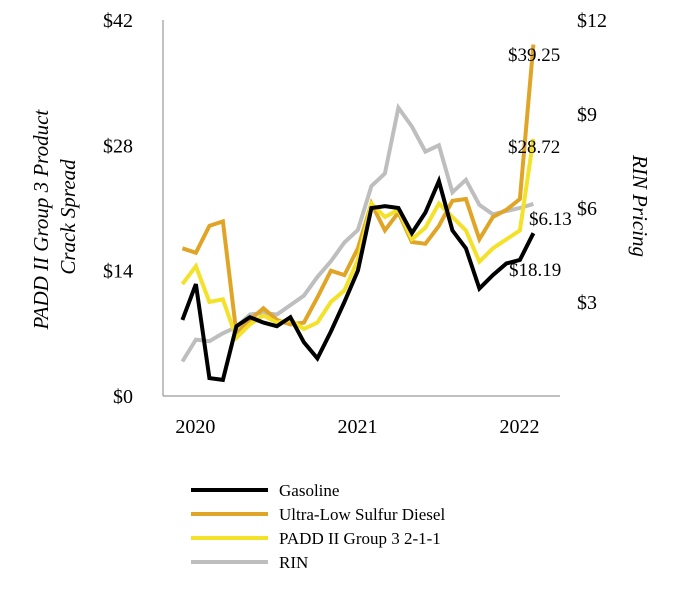 This screenshot has width=682, height=600. I want to click on x-tick-label: 2020, so click(195, 427).